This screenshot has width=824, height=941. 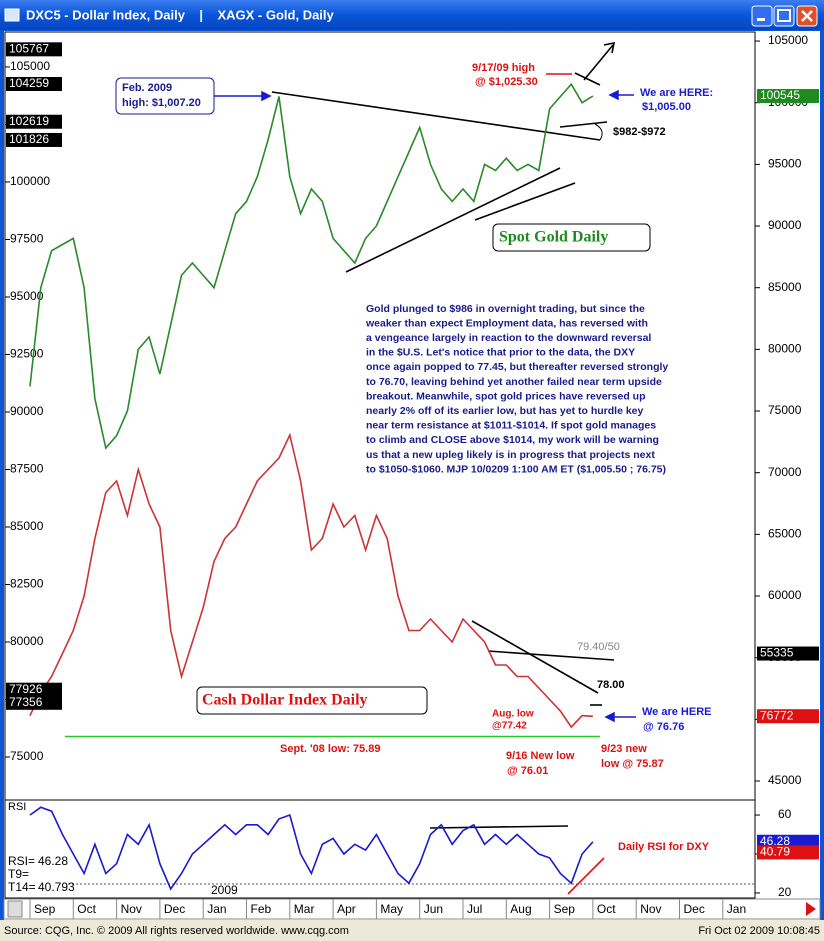 I want to click on rsi-readout: T14=, so click(x=22, y=887).